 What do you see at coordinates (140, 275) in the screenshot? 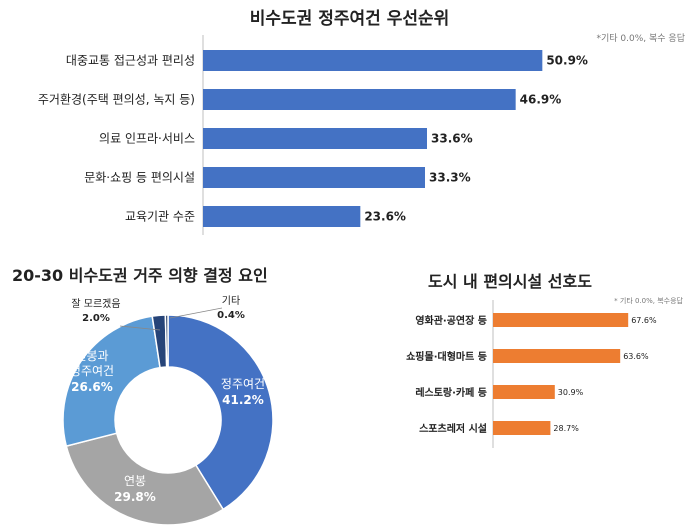
I see `donut-chart-title: 20-30 비수도권 거주 의향 결정 요인` at bounding box center [140, 275].